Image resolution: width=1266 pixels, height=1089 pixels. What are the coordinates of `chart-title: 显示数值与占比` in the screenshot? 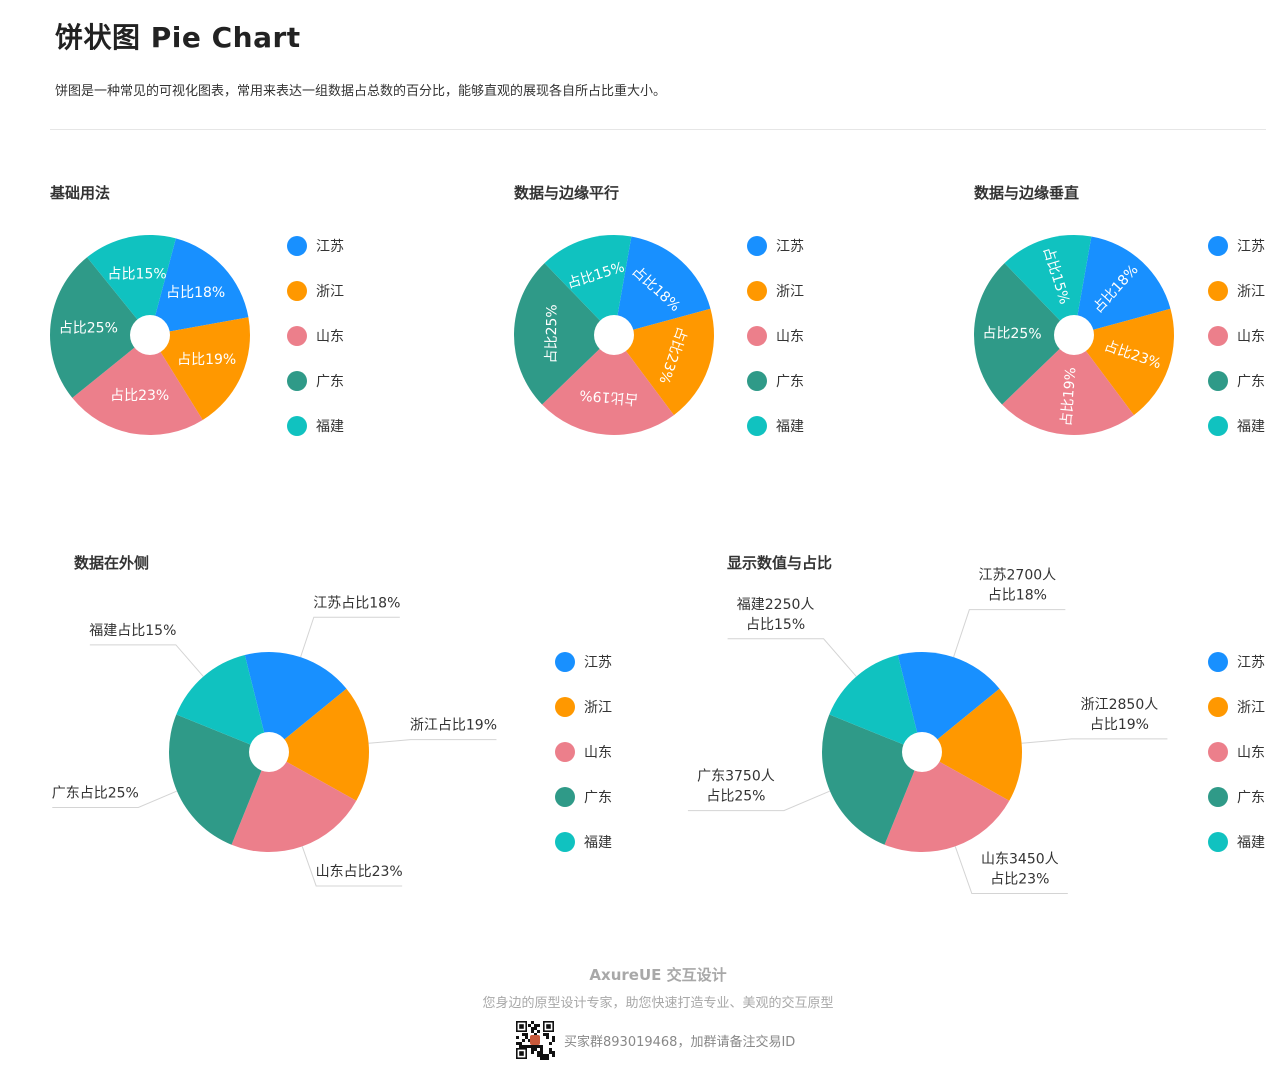 It's located at (780, 563).